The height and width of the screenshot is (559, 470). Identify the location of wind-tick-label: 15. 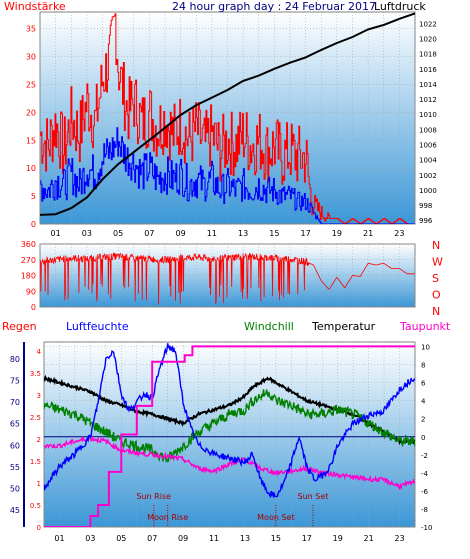
(31, 140).